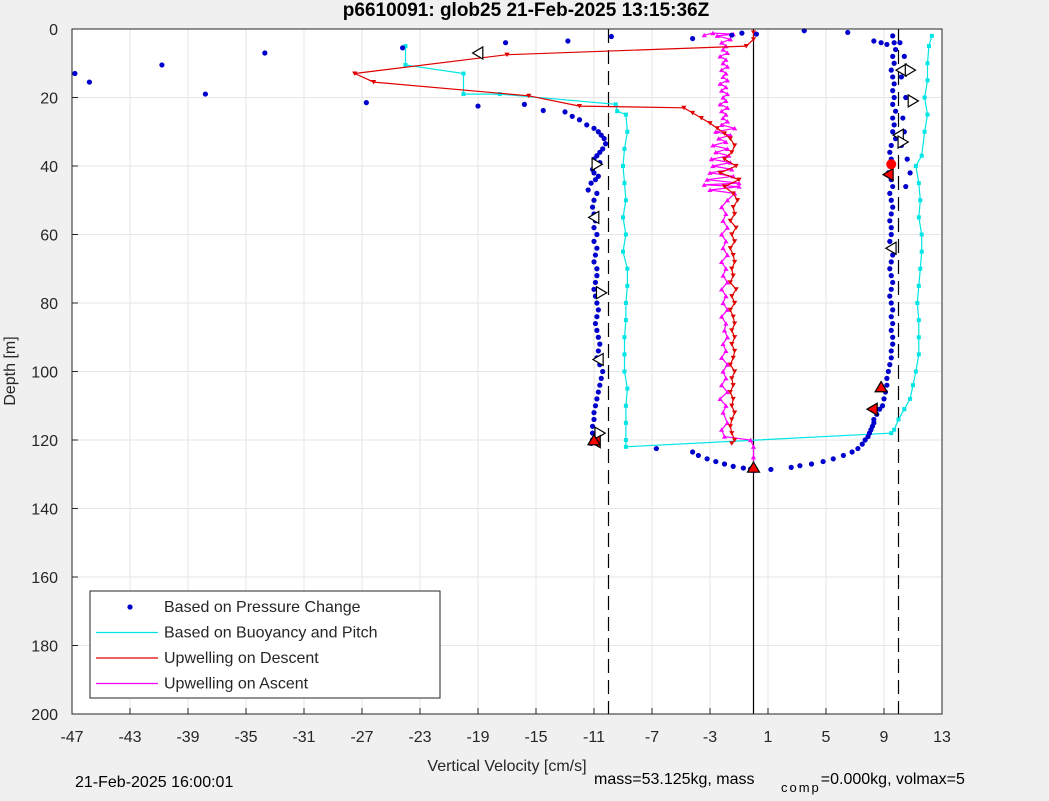  Describe the element at coordinates (130, 607) in the screenshot. I see `legend-symbol` at that location.